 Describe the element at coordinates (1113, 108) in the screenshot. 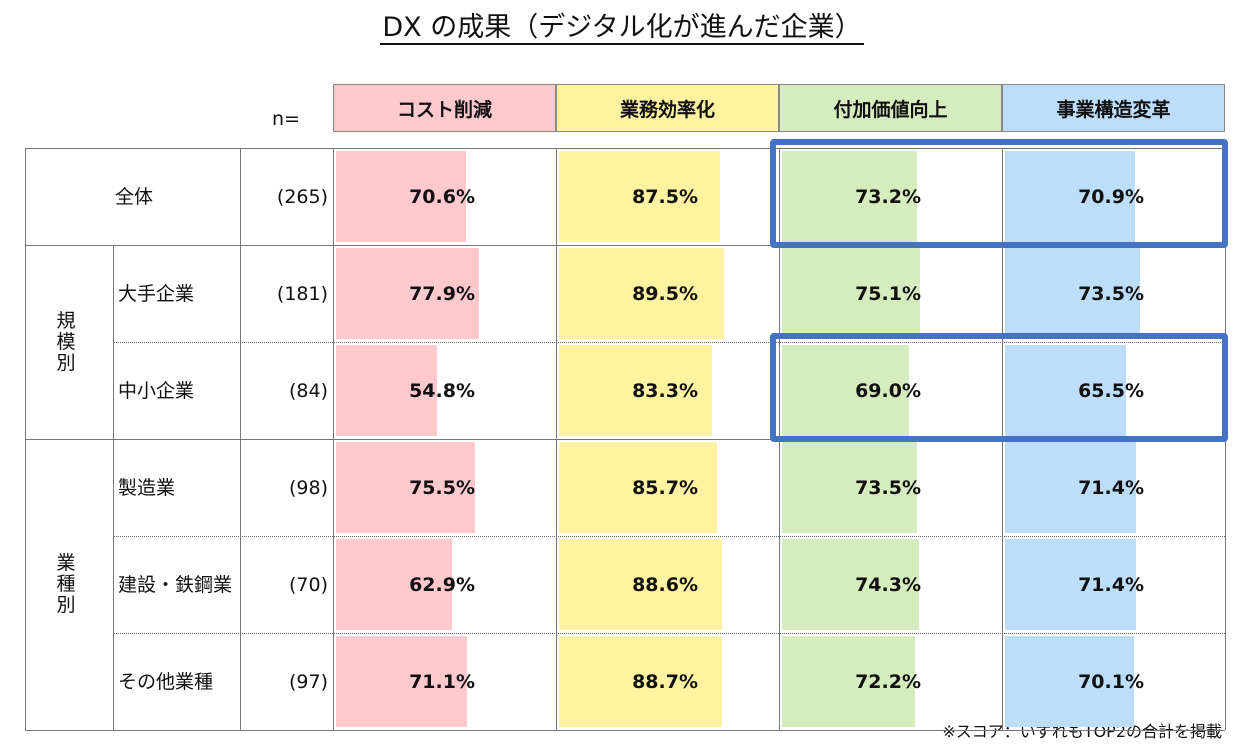

I see `column-header: 事業構造変革` at that location.